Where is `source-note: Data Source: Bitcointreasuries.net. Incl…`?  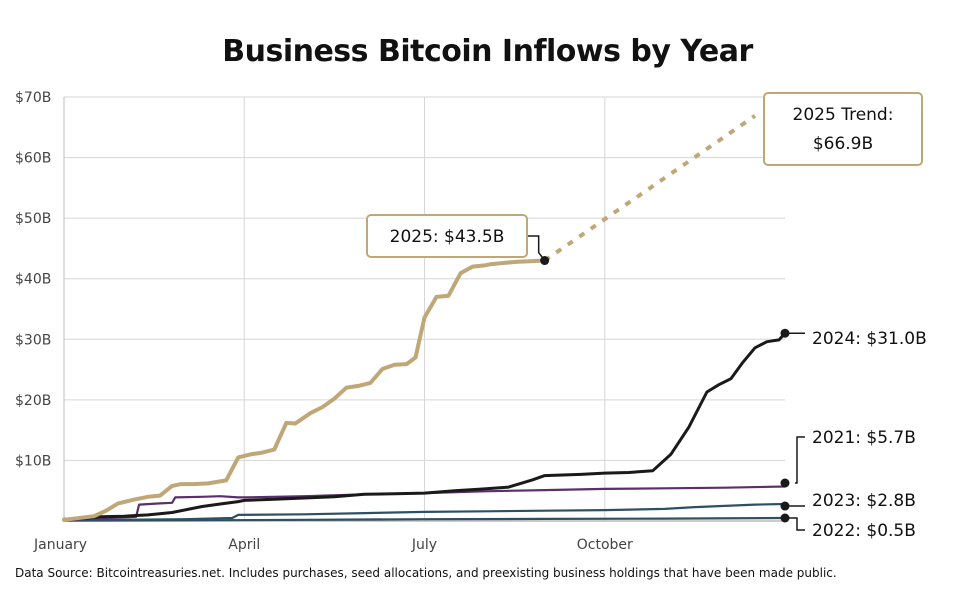 source-note: Data Source: Bitcointreasuries.net. Incl… is located at coordinates (426, 573).